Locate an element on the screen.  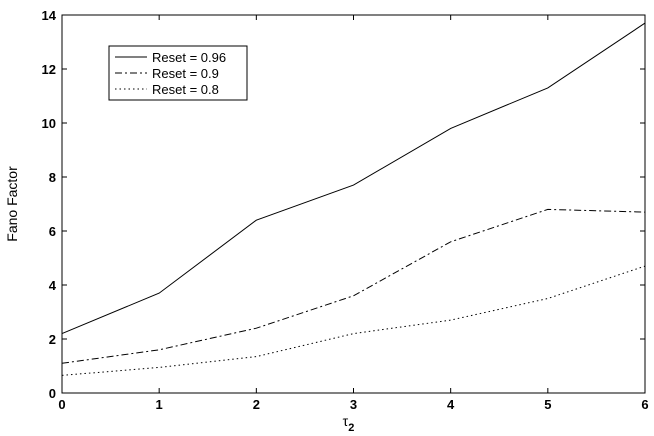
y-tick-label: 8 is located at coordinates (52, 177).